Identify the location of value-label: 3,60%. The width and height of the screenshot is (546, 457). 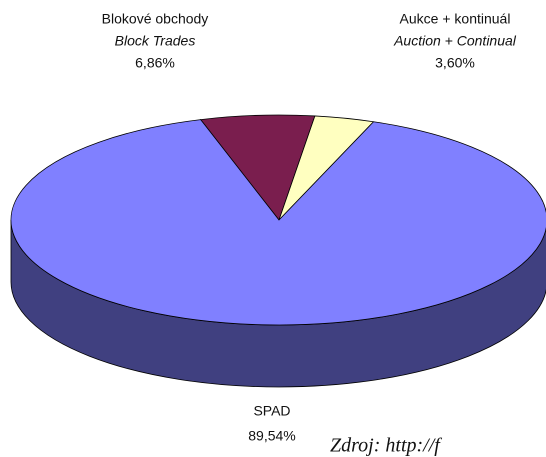
(455, 63).